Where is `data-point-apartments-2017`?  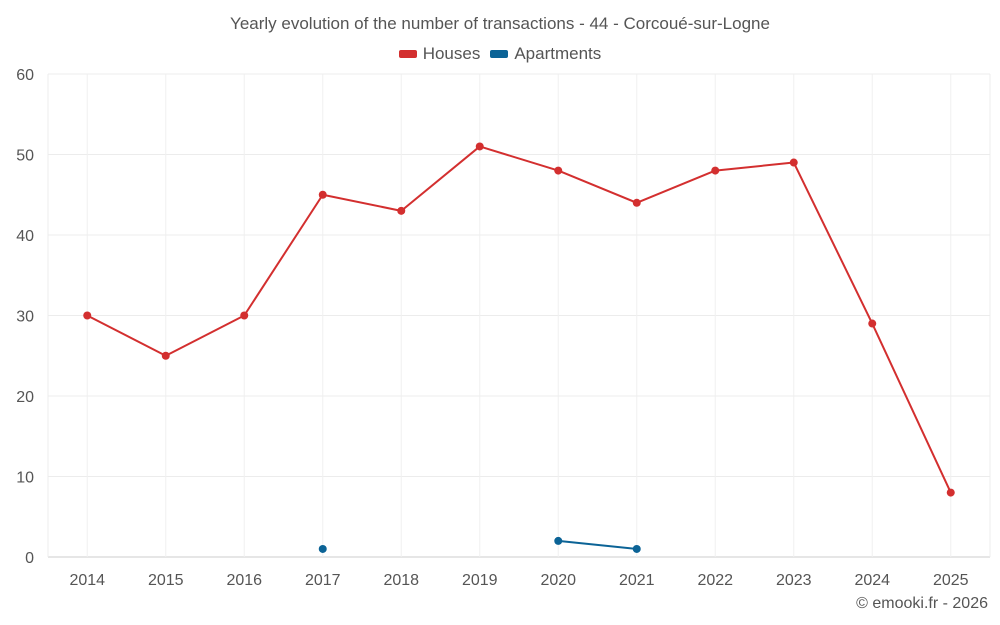
data-point-apartments-2017 is located at coordinates (322, 548).